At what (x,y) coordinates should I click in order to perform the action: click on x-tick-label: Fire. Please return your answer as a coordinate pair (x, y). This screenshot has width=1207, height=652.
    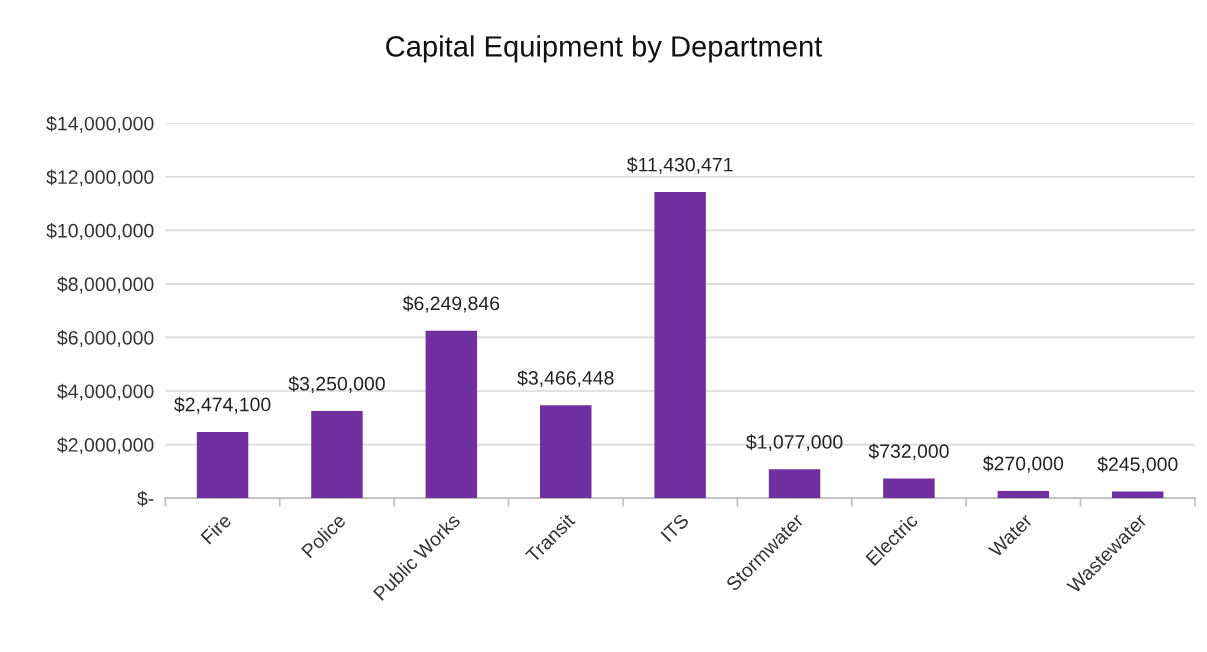
    Looking at the image, I should click on (216, 528).